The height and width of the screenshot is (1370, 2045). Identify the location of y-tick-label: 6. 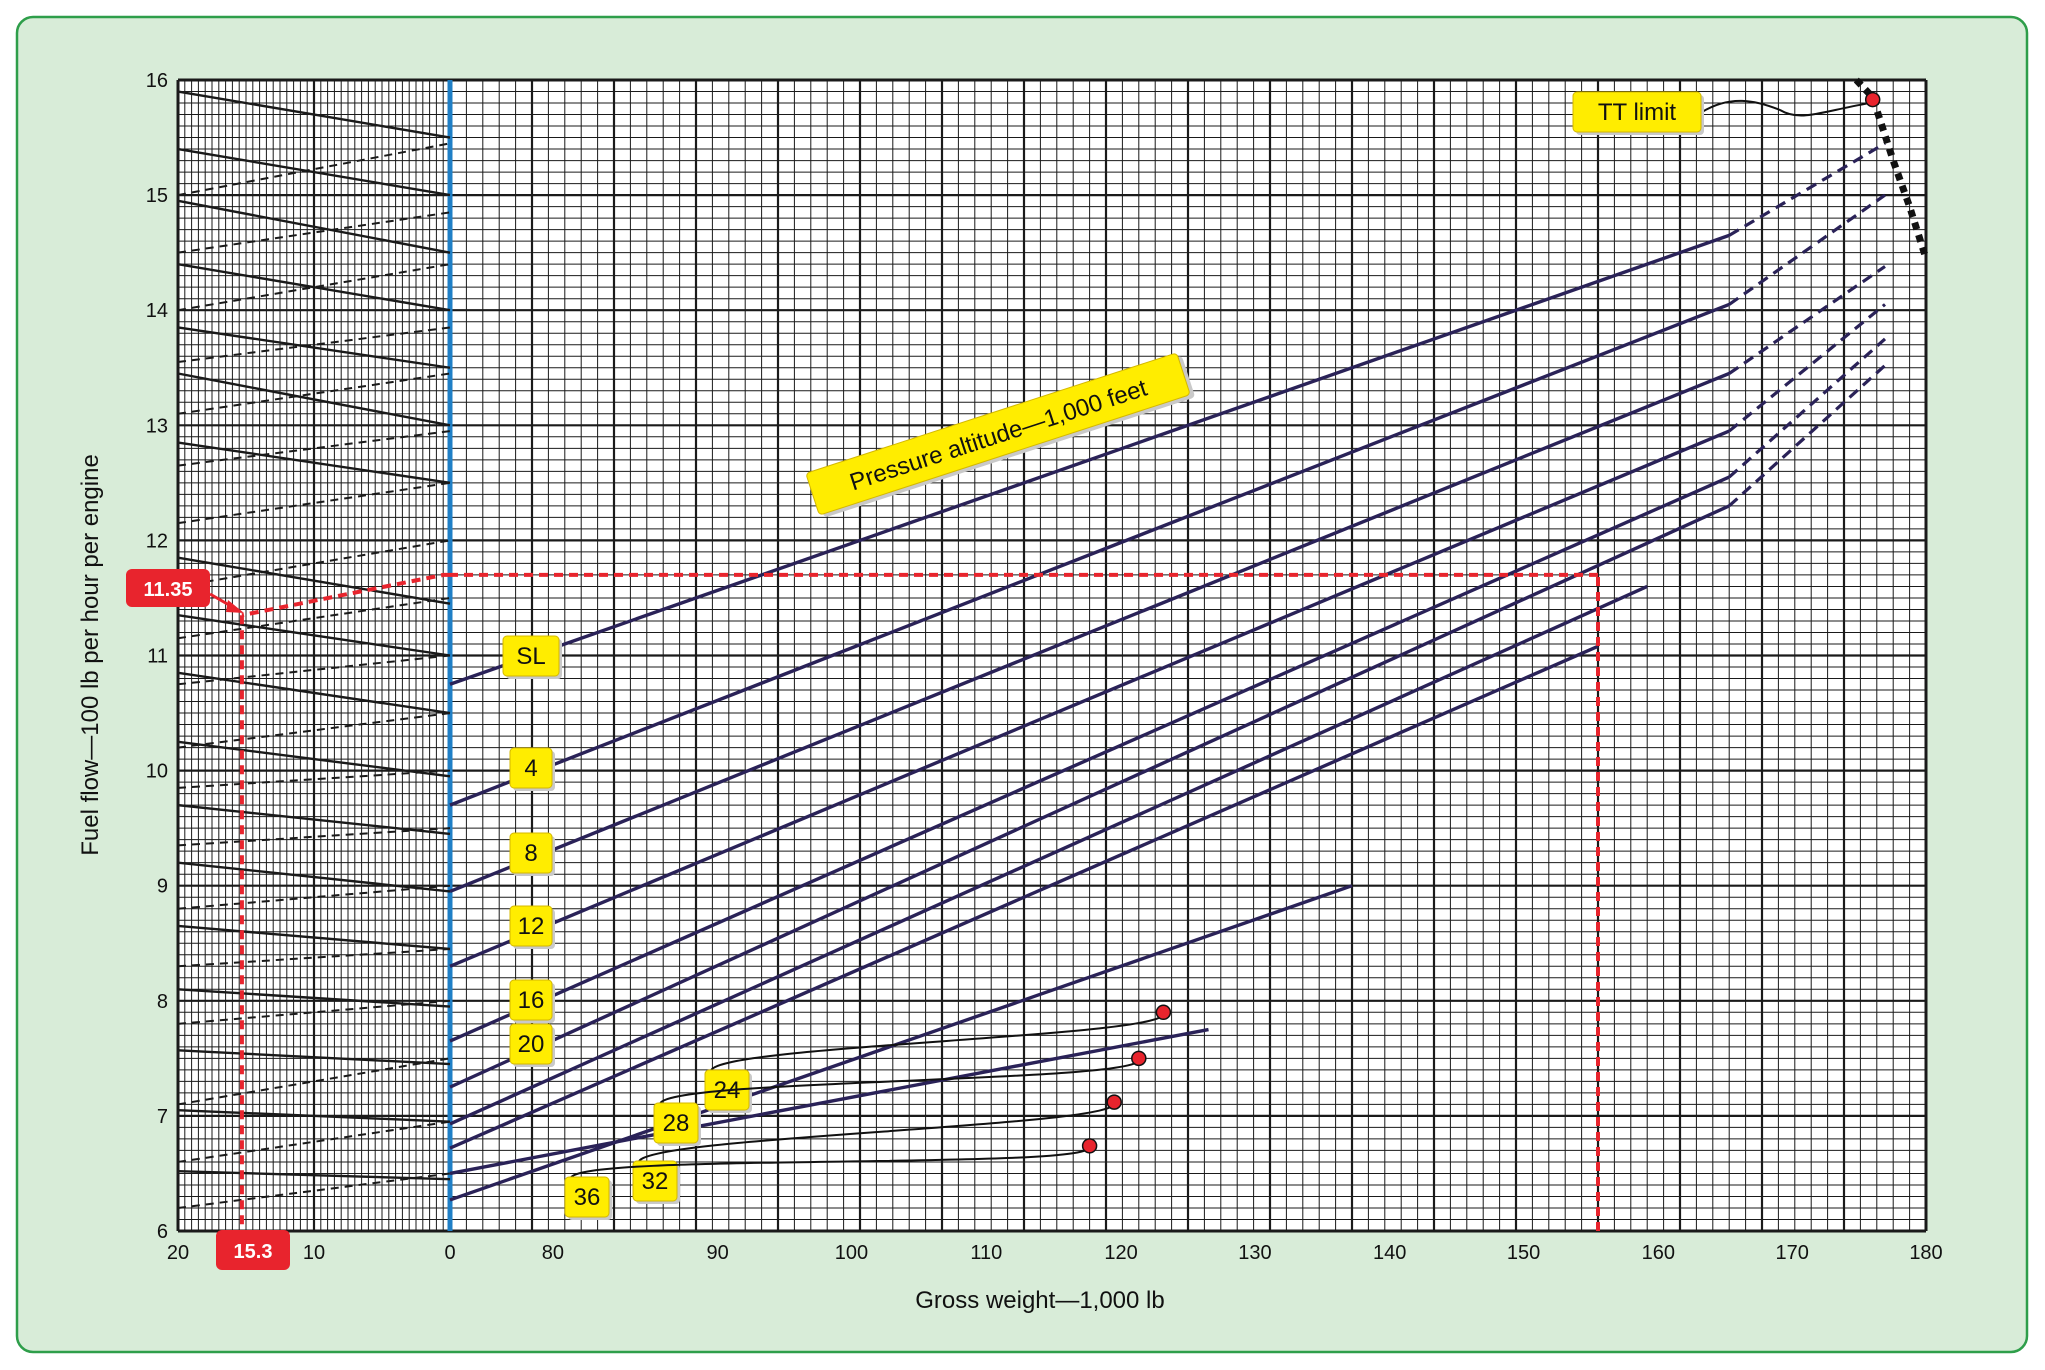
(162, 1232).